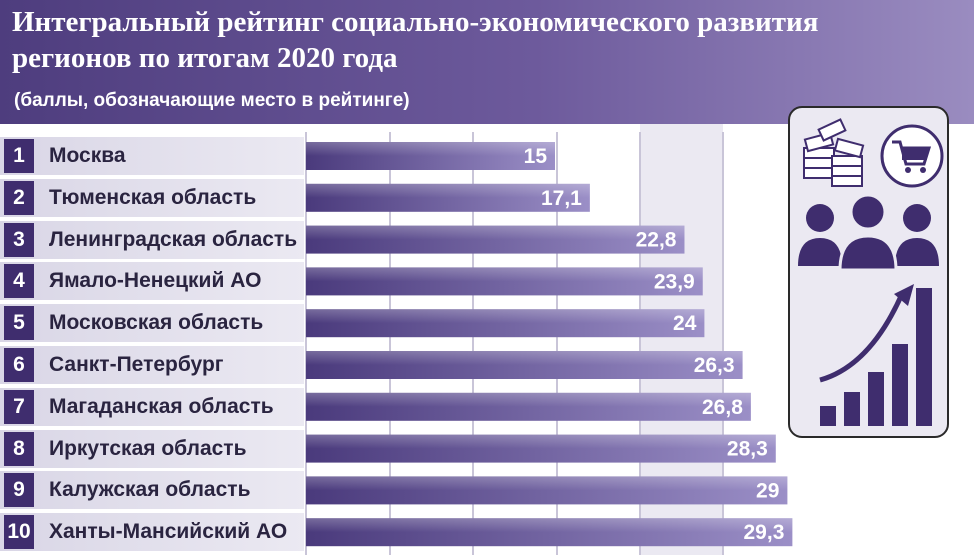 The width and height of the screenshot is (974, 555). I want to click on category-label: Тюменская область, so click(153, 197).